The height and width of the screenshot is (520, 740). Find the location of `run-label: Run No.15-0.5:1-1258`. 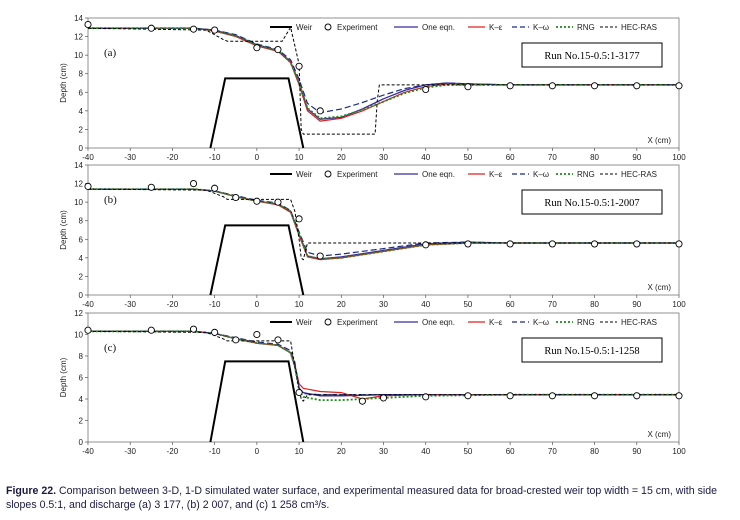

run-label: Run No.15-0.5:1-1258 is located at coordinates (591, 351).